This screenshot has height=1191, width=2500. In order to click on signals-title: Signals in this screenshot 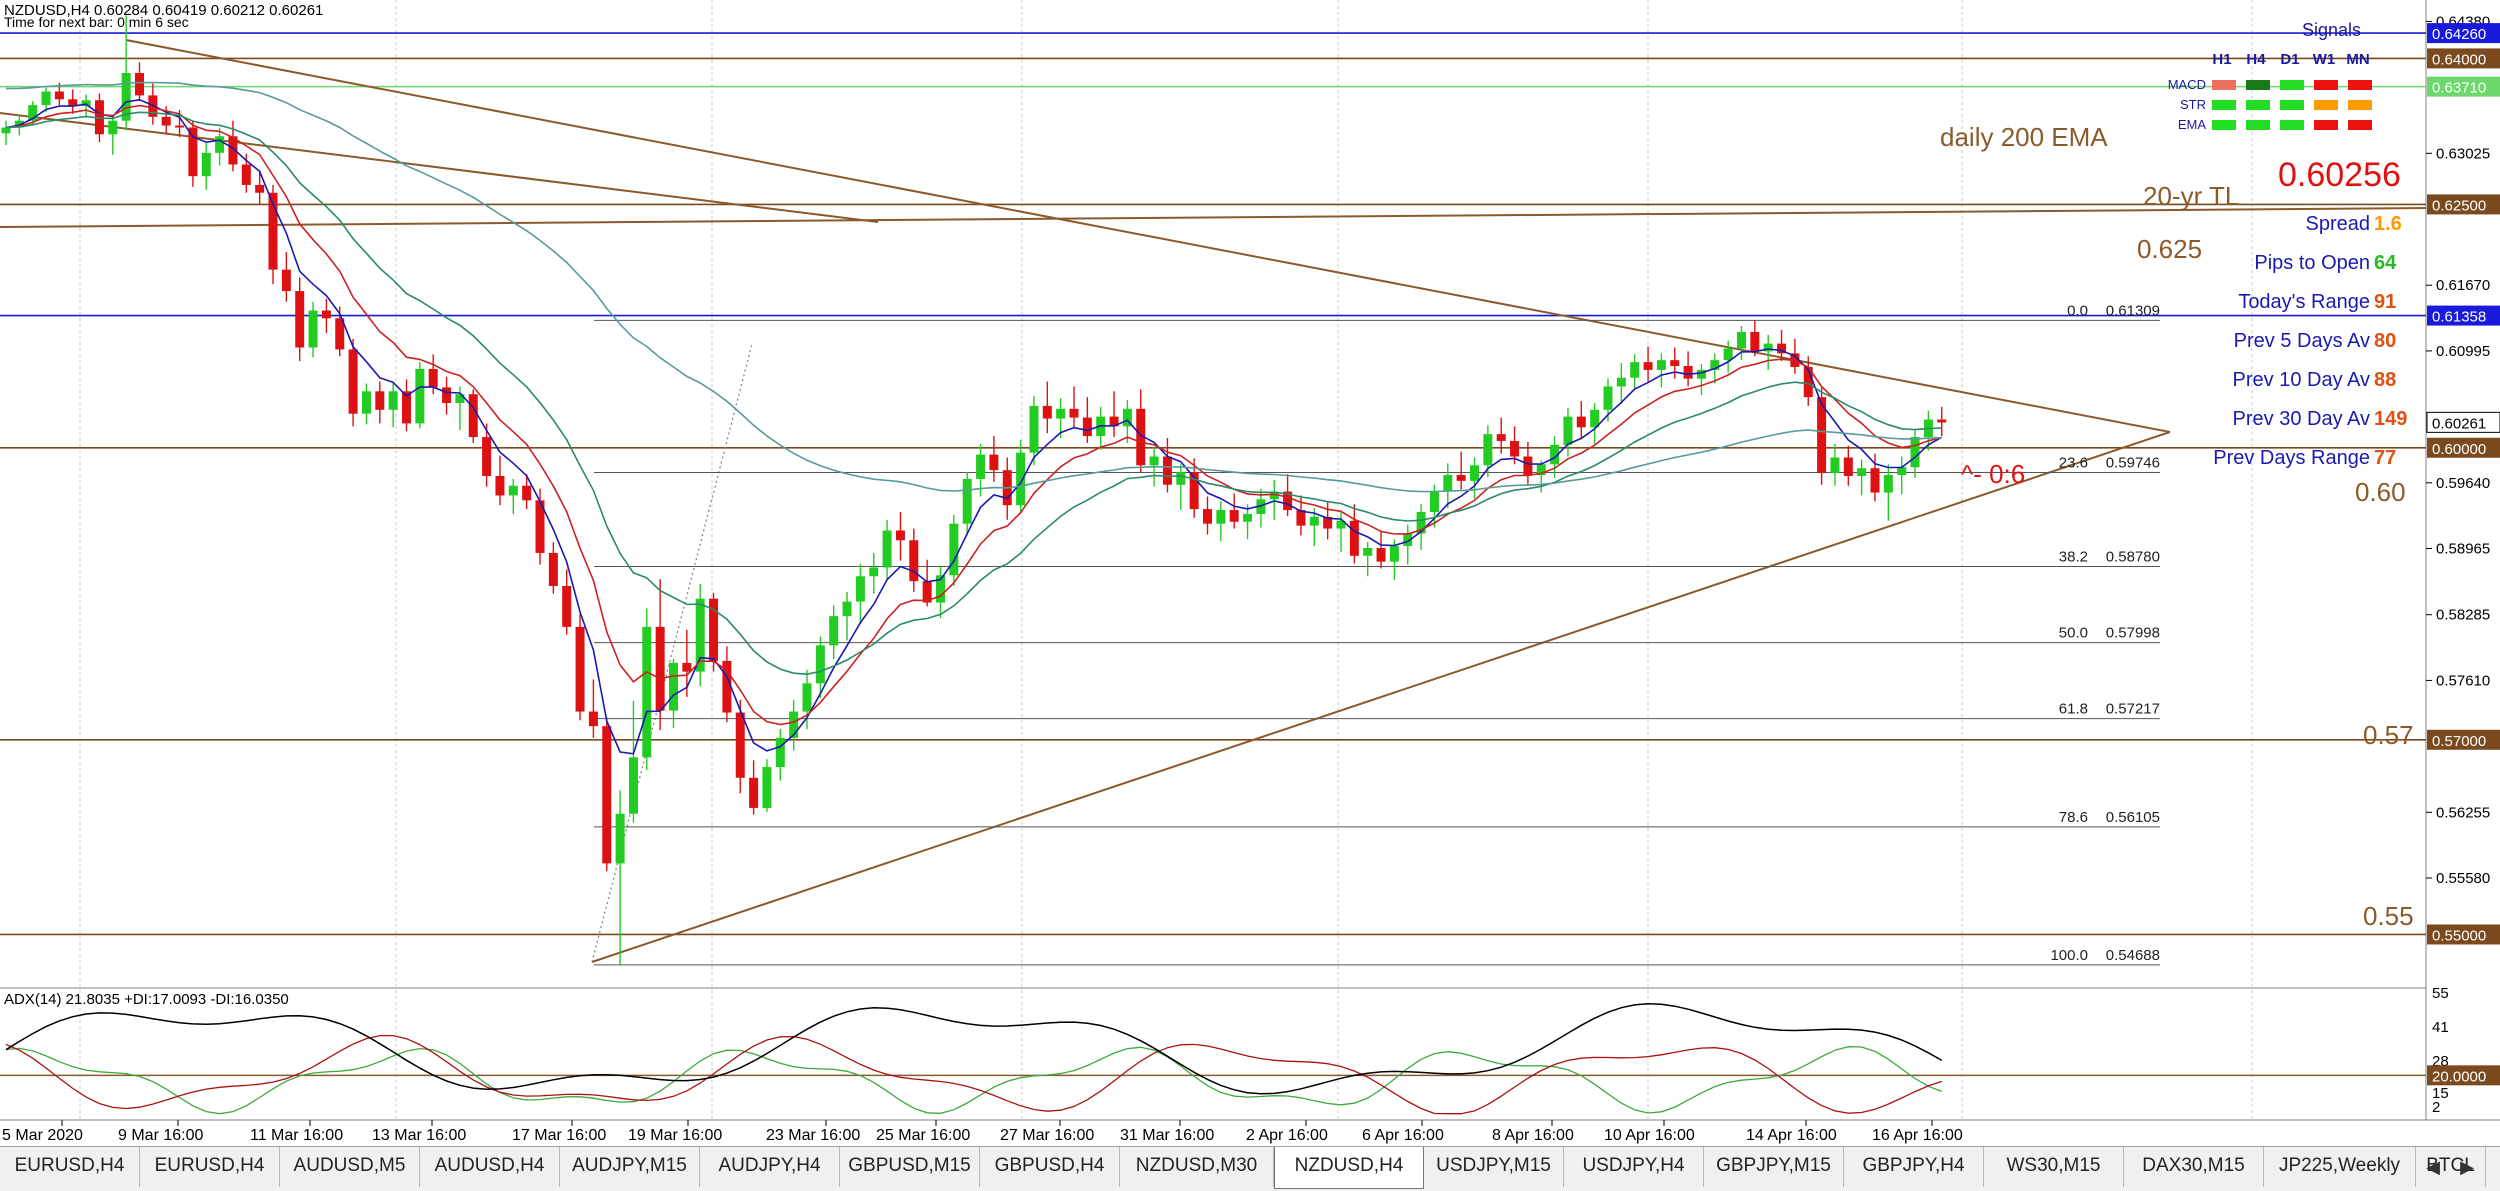, I will do `click(2331, 30)`.